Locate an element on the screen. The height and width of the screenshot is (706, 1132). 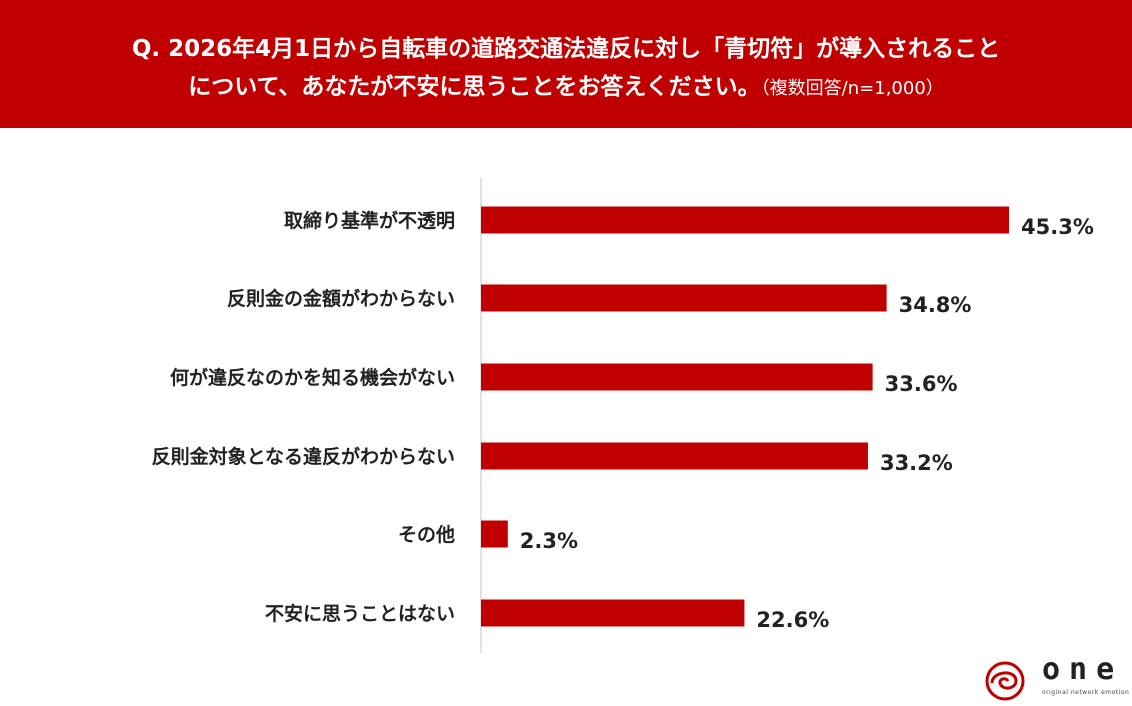
value-label: 22.6% is located at coordinates (792, 620).